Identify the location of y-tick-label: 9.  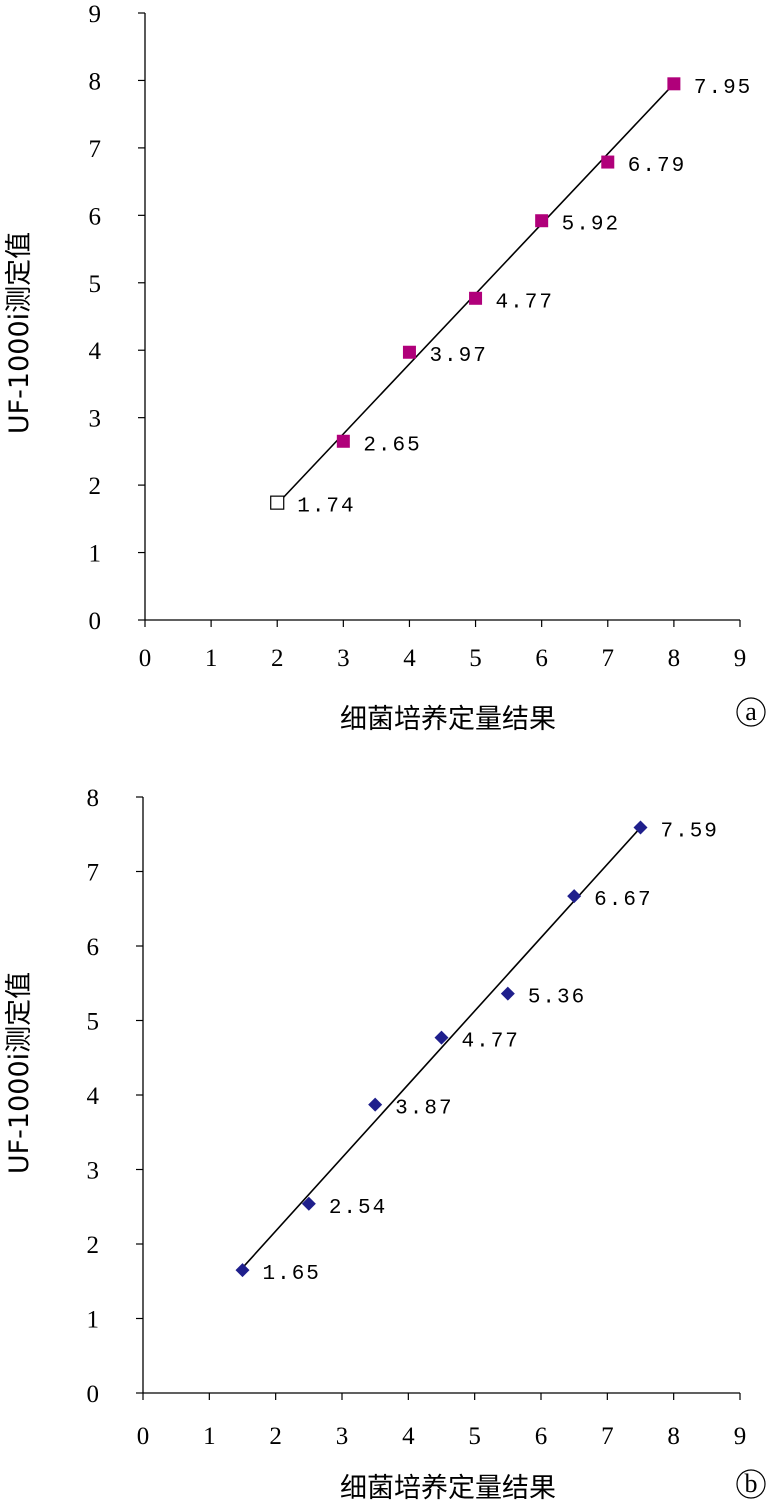
(95, 14).